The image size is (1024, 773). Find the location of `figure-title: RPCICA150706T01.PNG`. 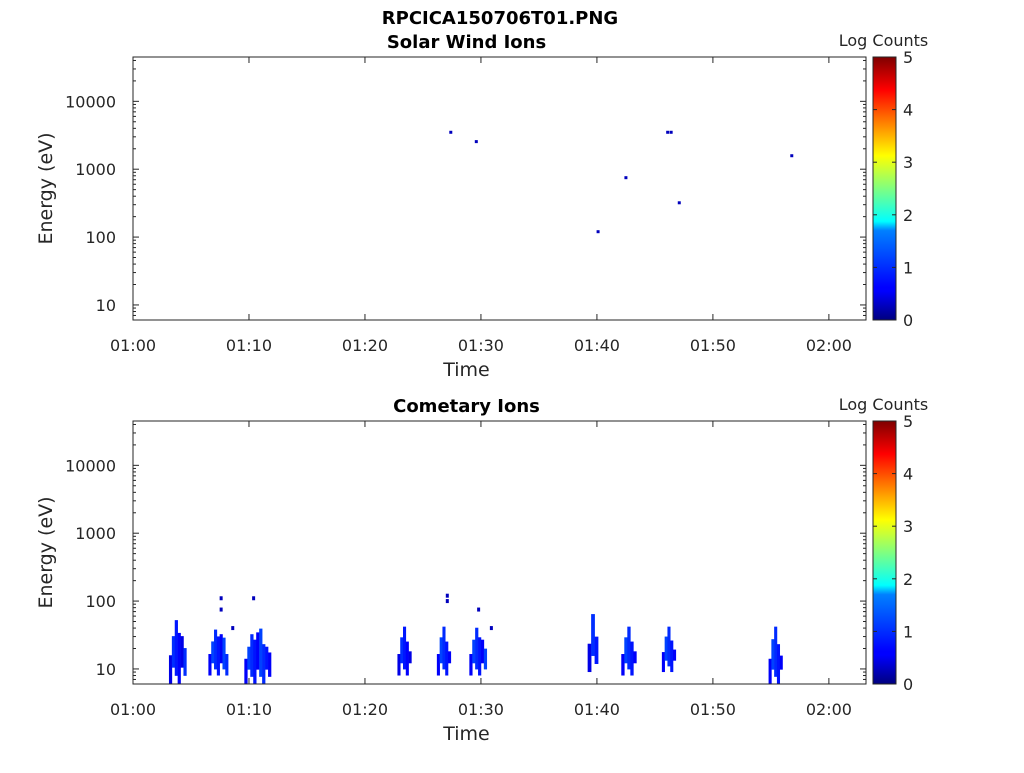

figure-title: RPCICA150706T01.PNG is located at coordinates (500, 18).